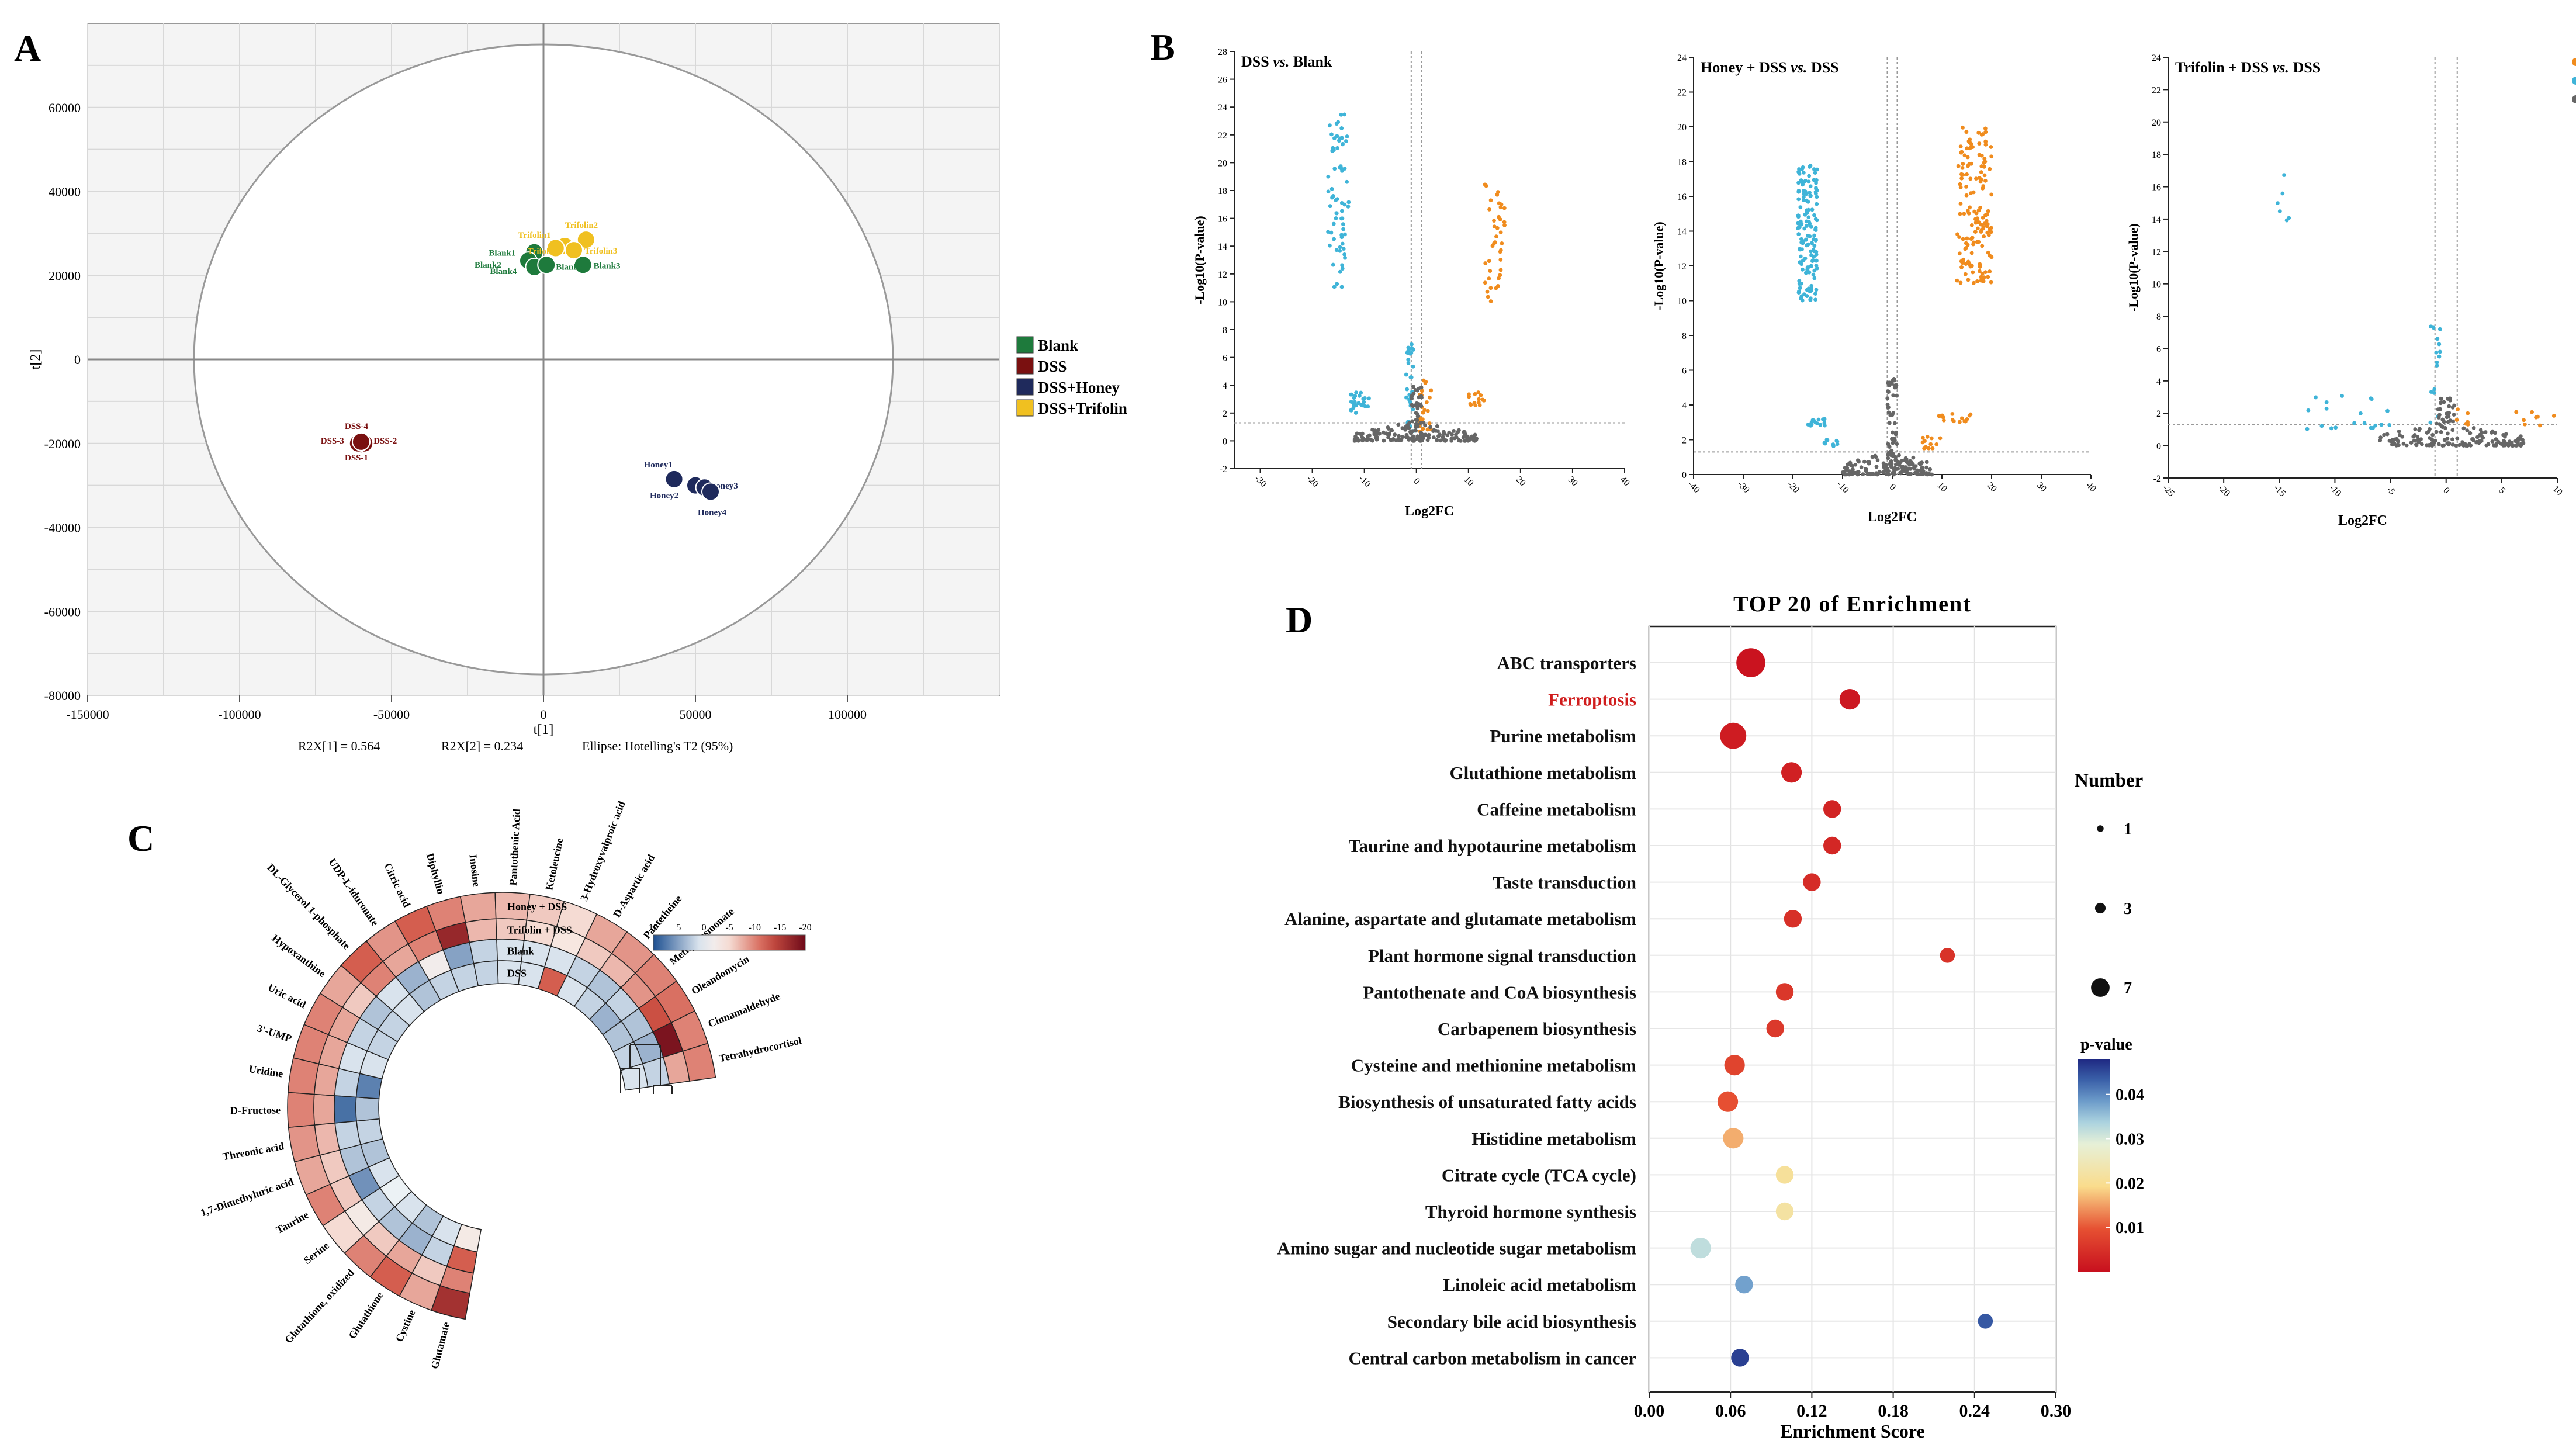  I want to click on volcano-y-tick-label: 20, so click(2156, 123).